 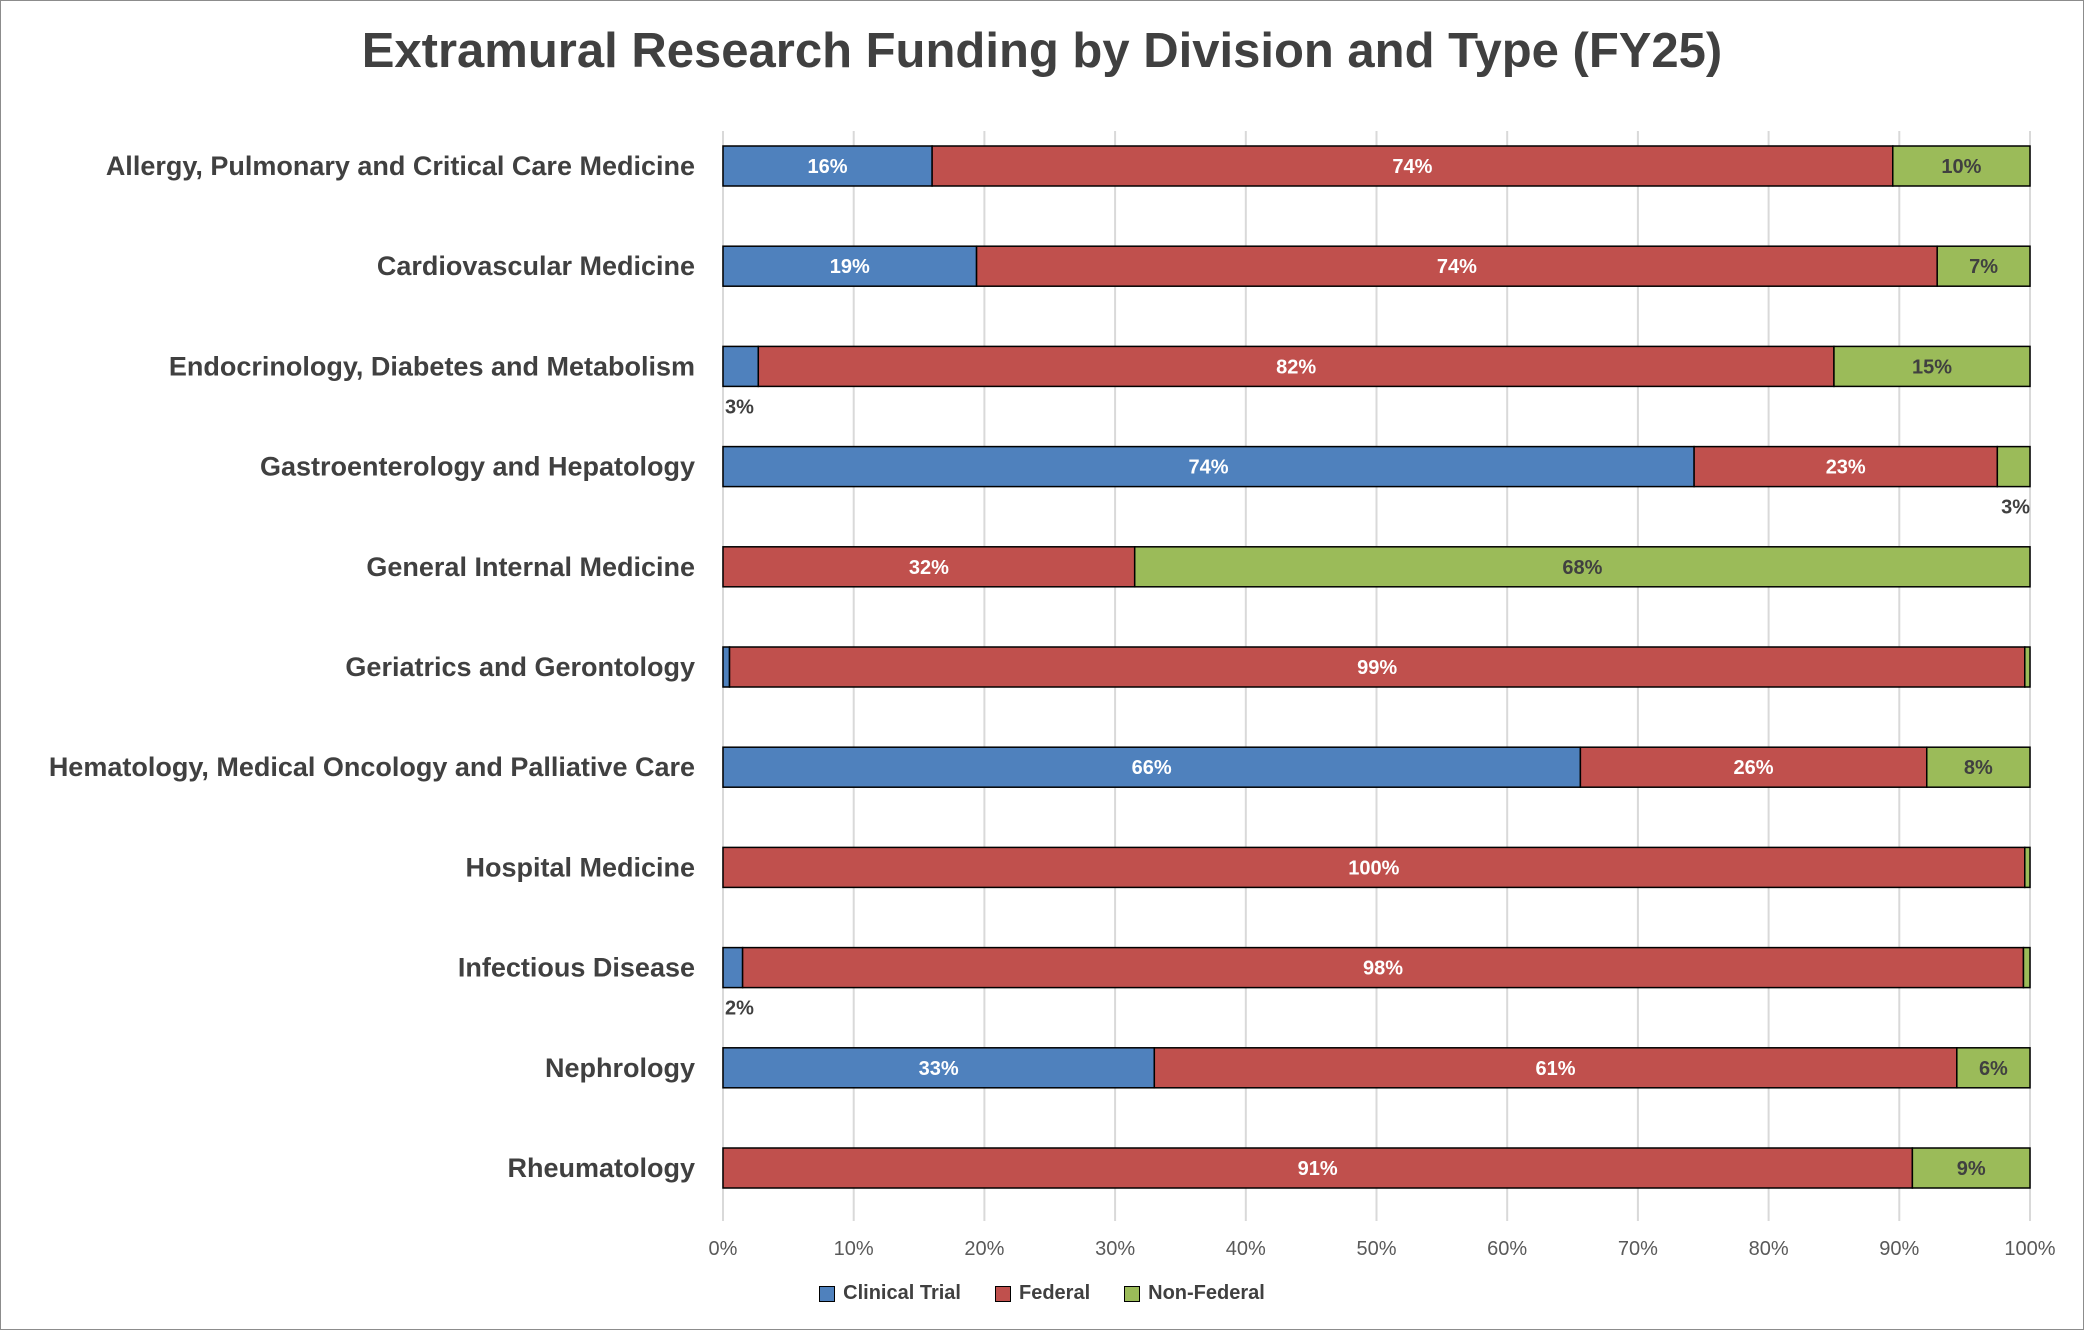 I want to click on data-label: 32%, so click(x=929, y=568).